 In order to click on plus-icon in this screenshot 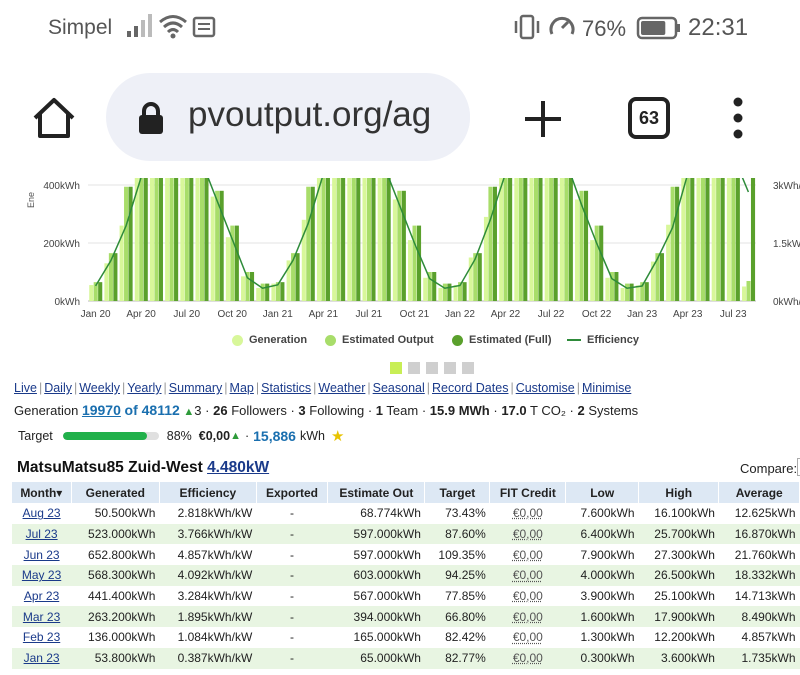, I will do `click(543, 119)`.